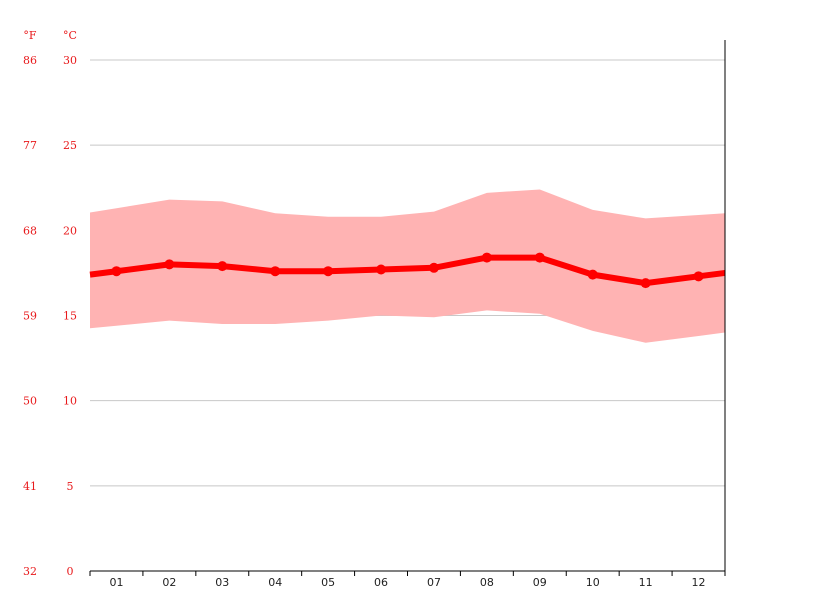  What do you see at coordinates (30, 35) in the screenshot?
I see `unit-label-fahrenheit: °F` at bounding box center [30, 35].